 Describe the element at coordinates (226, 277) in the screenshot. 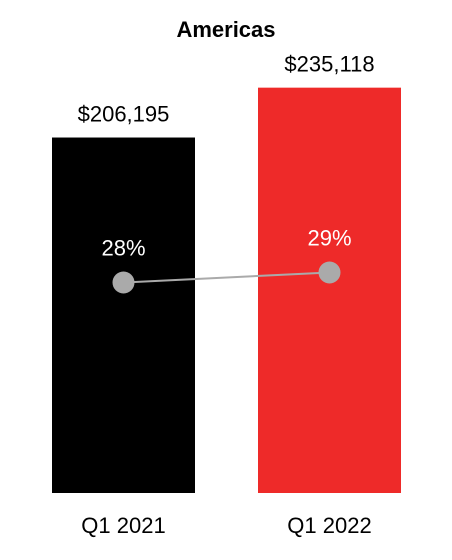

I see `line` at that location.